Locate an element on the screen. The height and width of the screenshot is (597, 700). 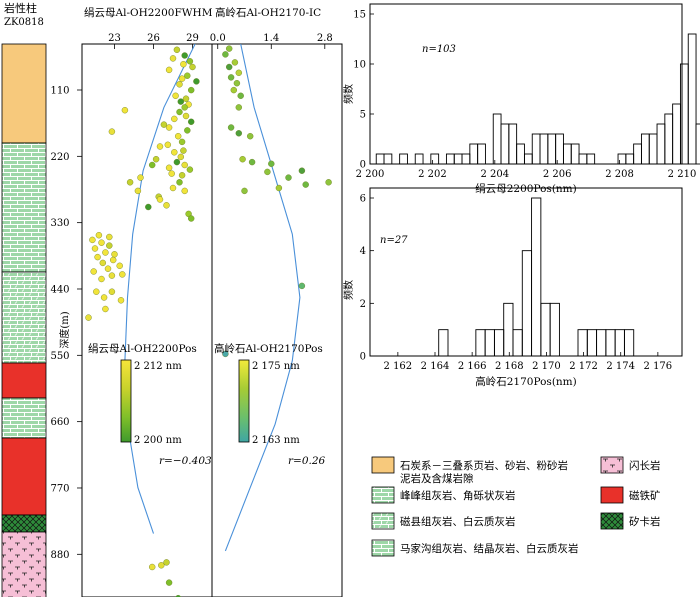
y-tick-label: 5 is located at coordinates (363, 115).